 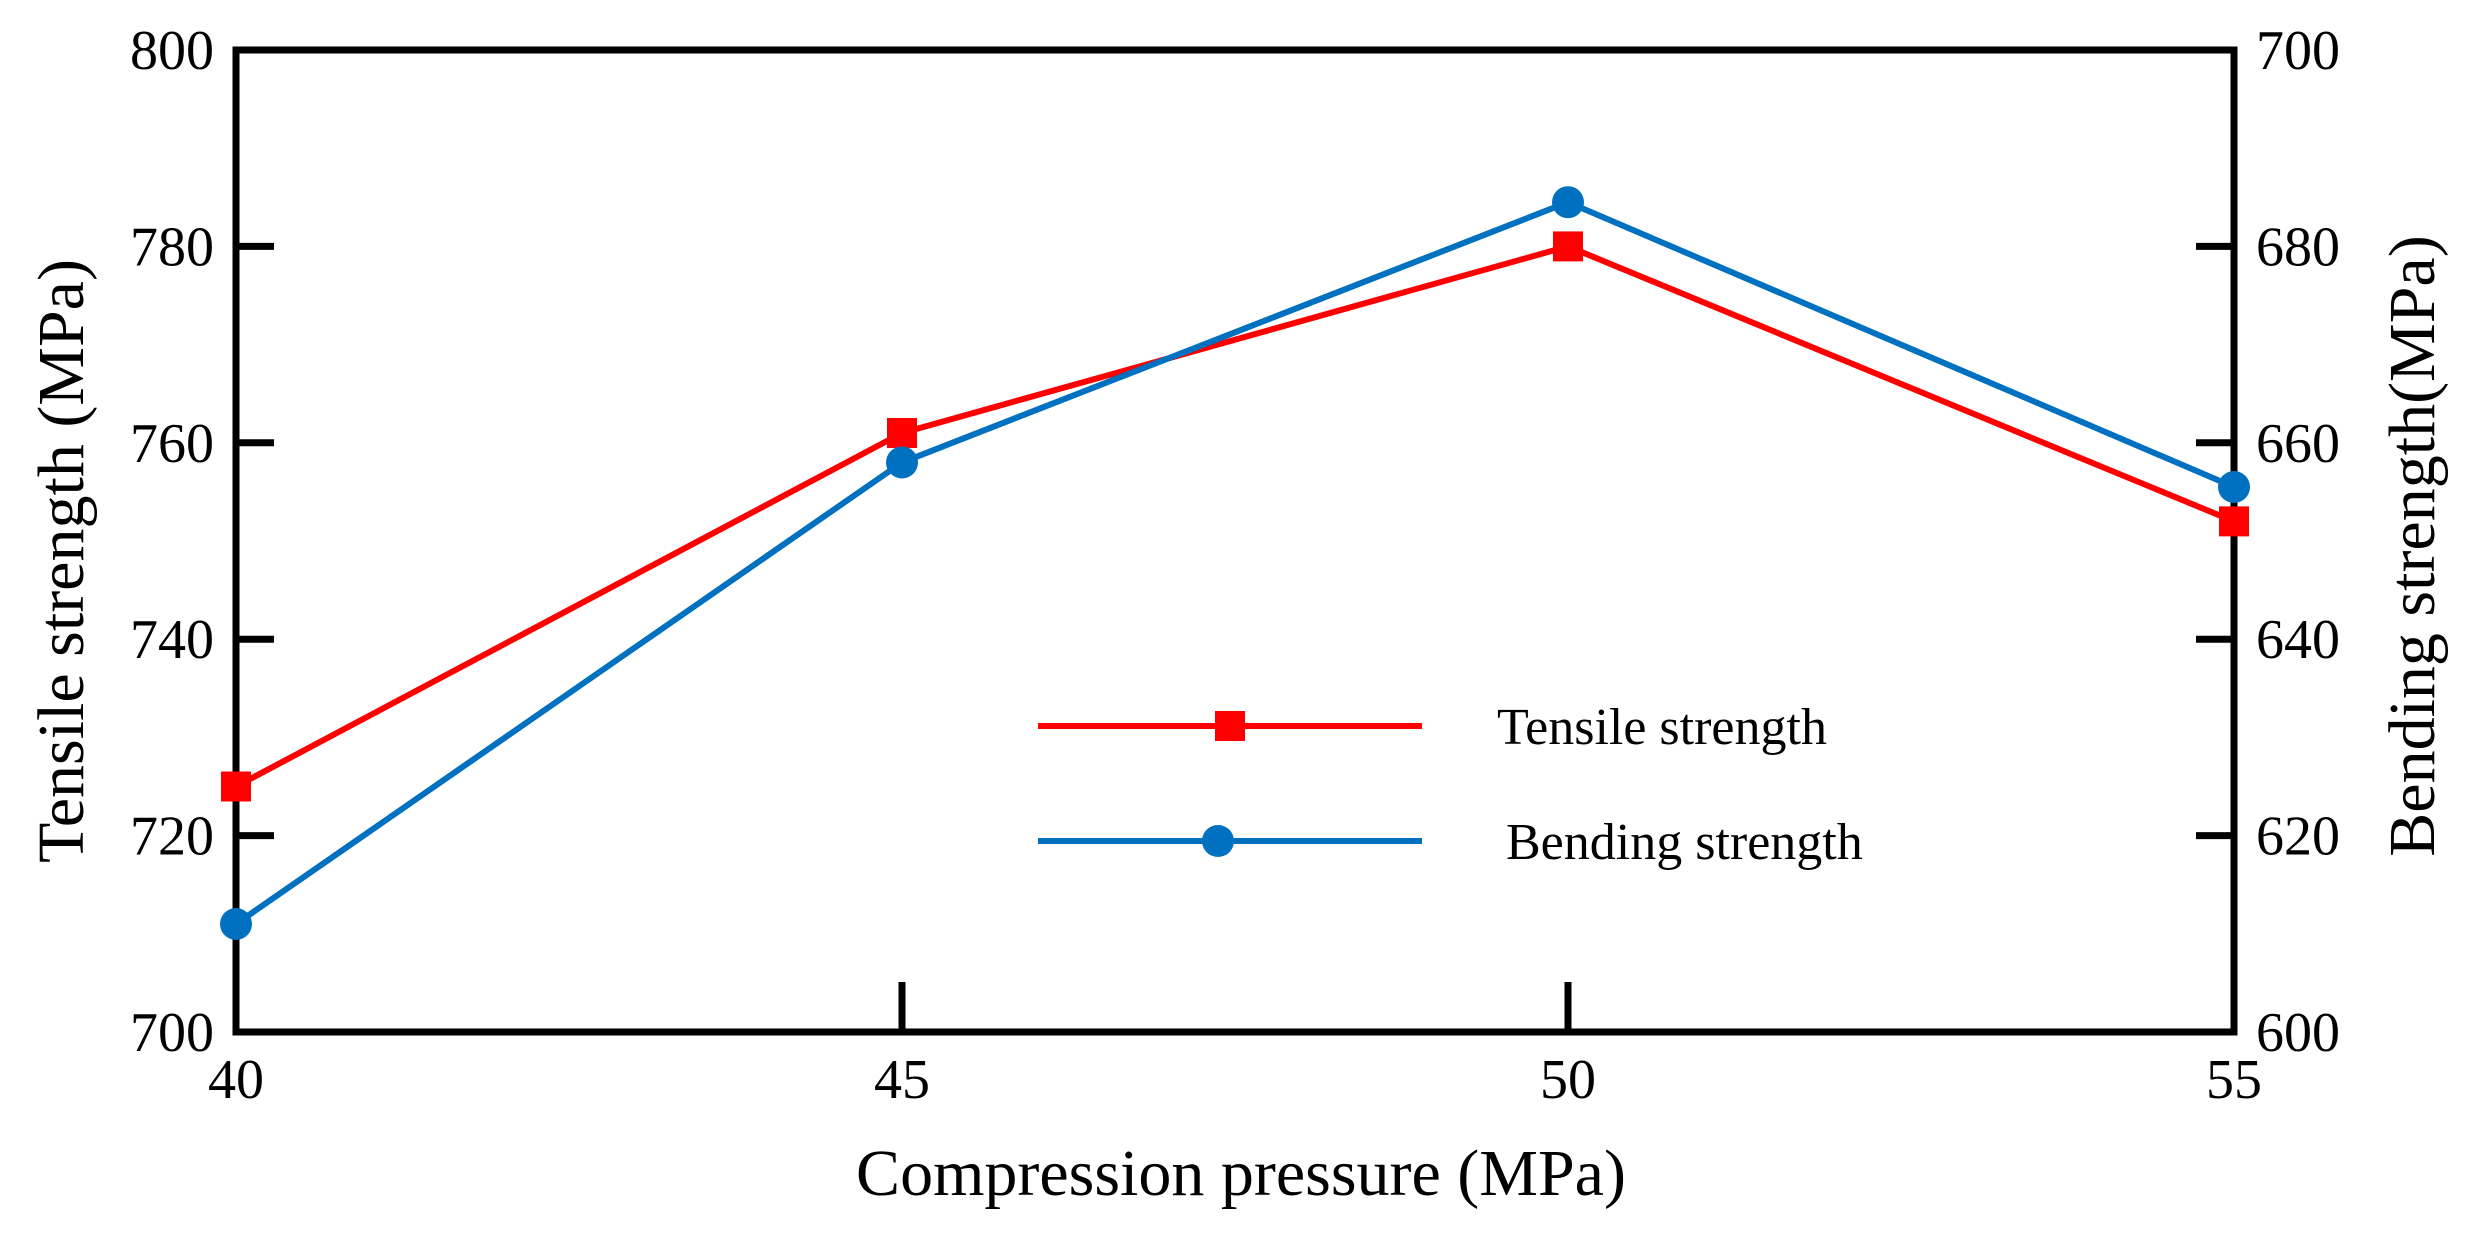 What do you see at coordinates (1450, 785) in the screenshot?
I see `legend: Tensile strength Bending strength` at bounding box center [1450, 785].